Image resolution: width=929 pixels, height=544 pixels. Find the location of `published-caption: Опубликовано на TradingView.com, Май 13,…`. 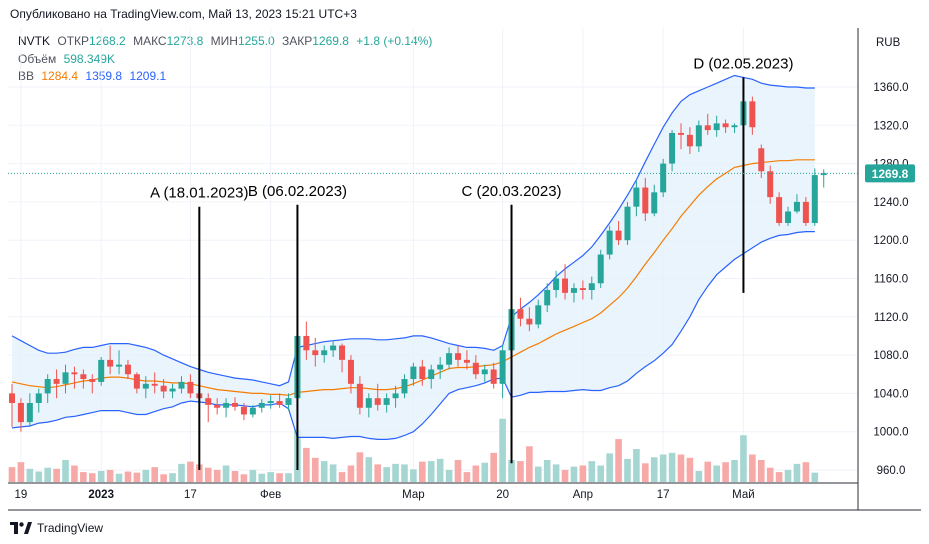

published-caption: Опубликовано на TradingView.com, Май 13,… is located at coordinates (183, 14).